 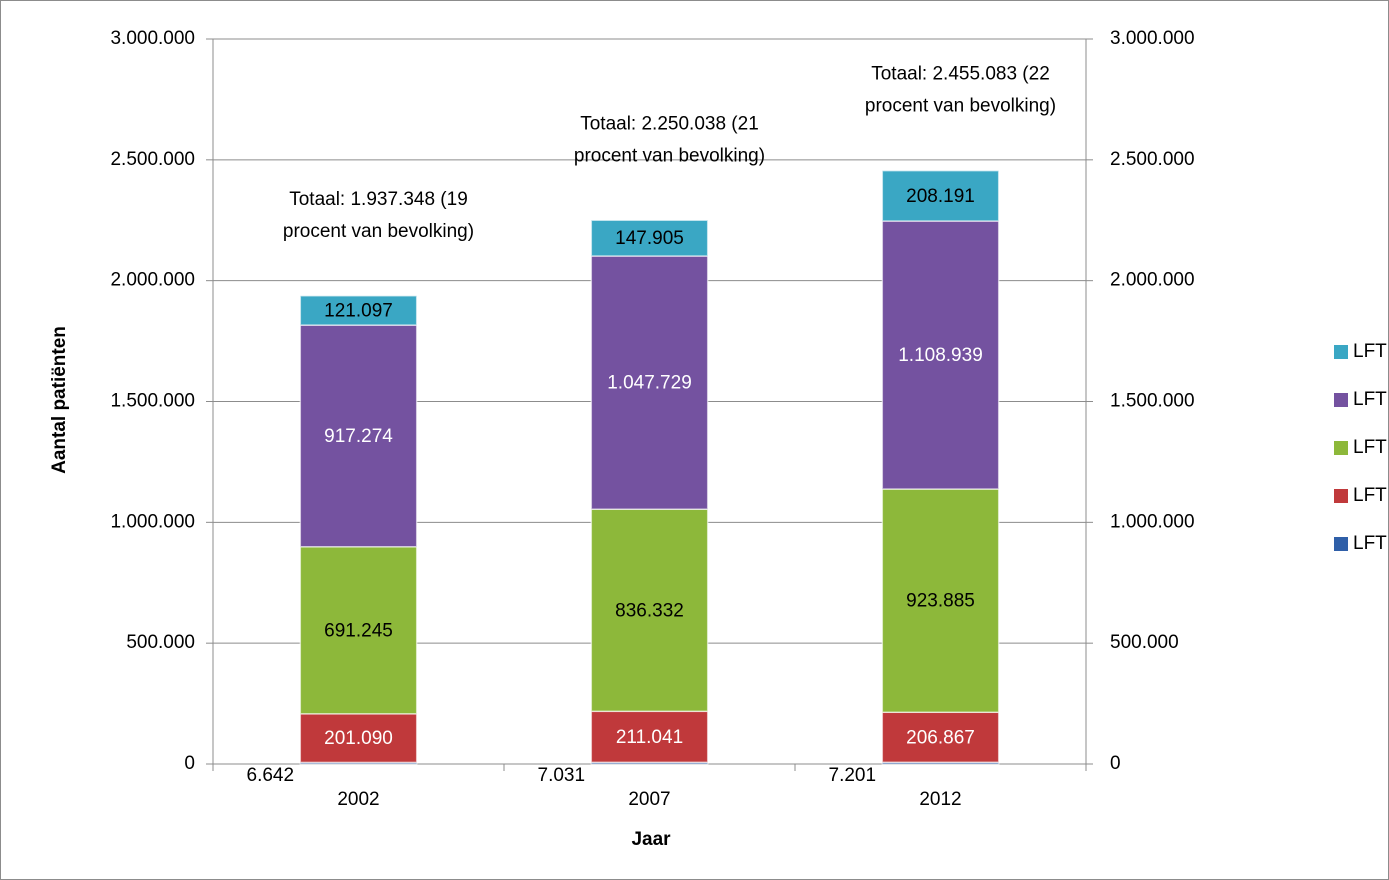 What do you see at coordinates (152, 401) in the screenshot?
I see `y-tick-label: 1.500.000` at bounding box center [152, 401].